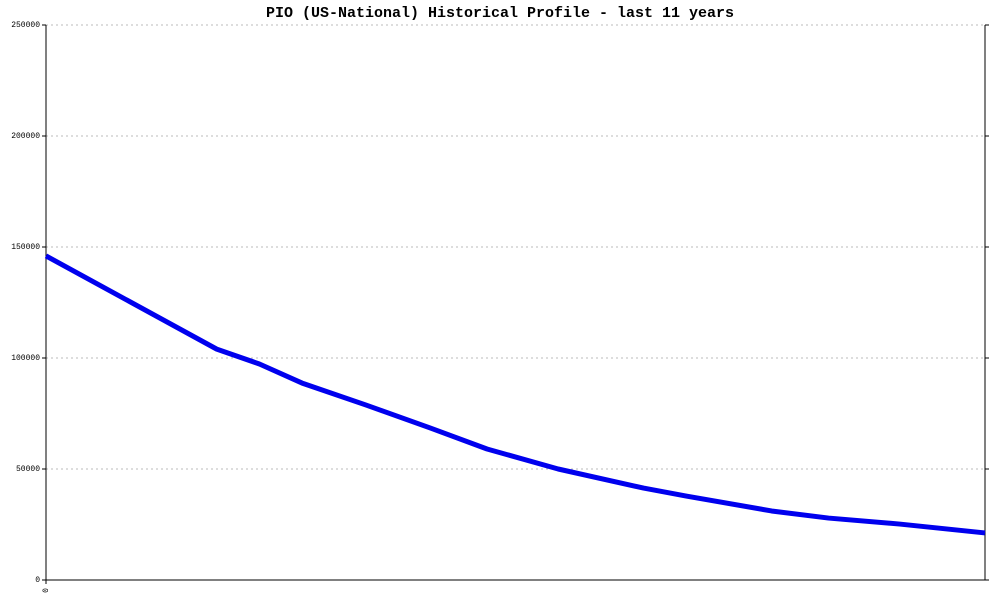 The height and width of the screenshot is (600, 1000). Describe the element at coordinates (28, 469) in the screenshot. I see `y-tick-label: 50000` at that location.